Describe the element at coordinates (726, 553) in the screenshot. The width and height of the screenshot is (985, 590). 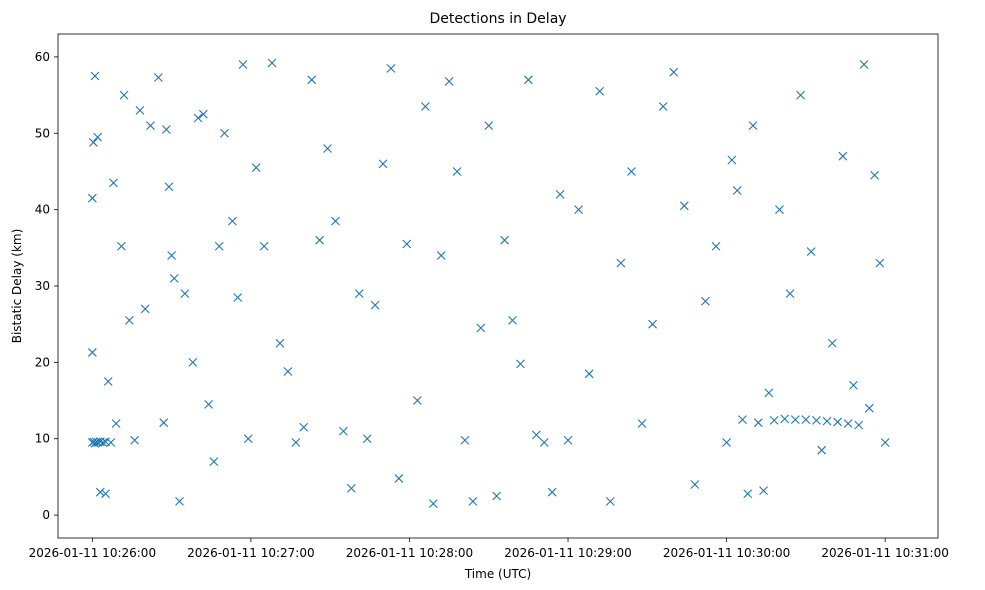
I see `x-tick-label: 2026-01-11 10:30:00` at that location.